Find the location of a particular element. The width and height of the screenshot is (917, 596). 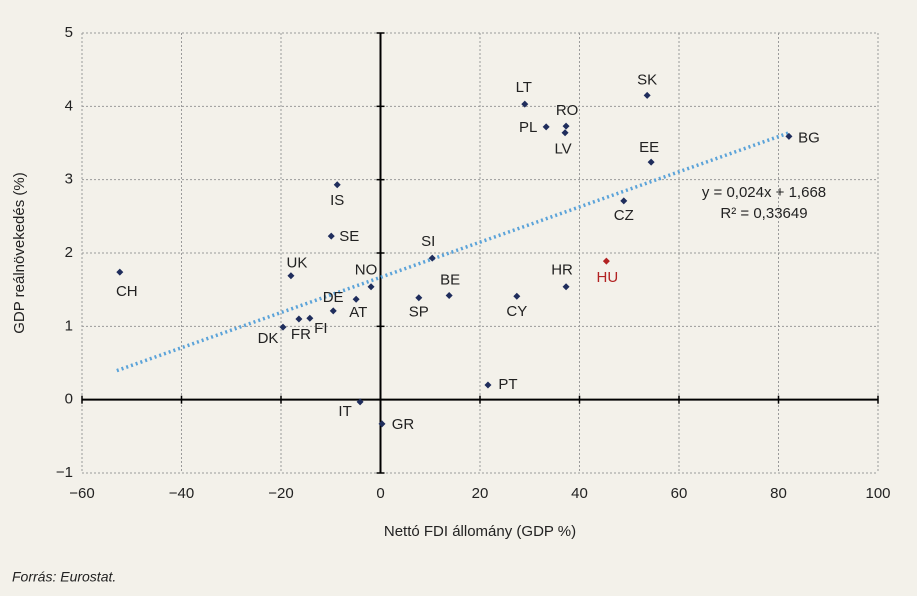

point-label: SK is located at coordinates (647, 79).